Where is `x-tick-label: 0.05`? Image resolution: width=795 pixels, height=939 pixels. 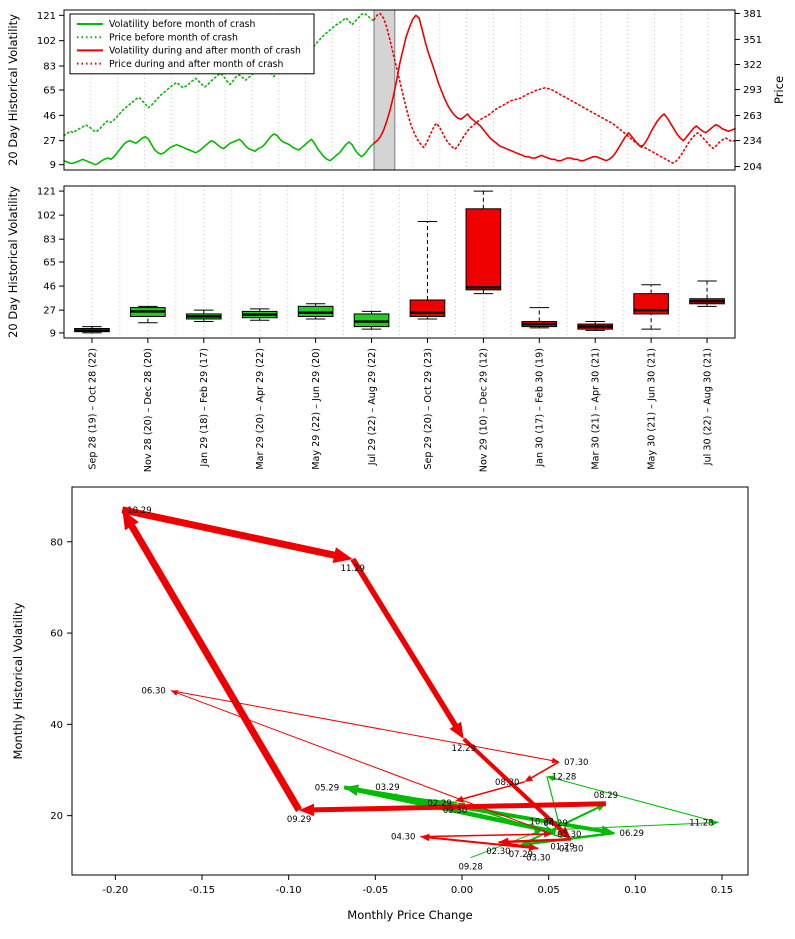
x-tick-label: 0.05 is located at coordinates (549, 890).